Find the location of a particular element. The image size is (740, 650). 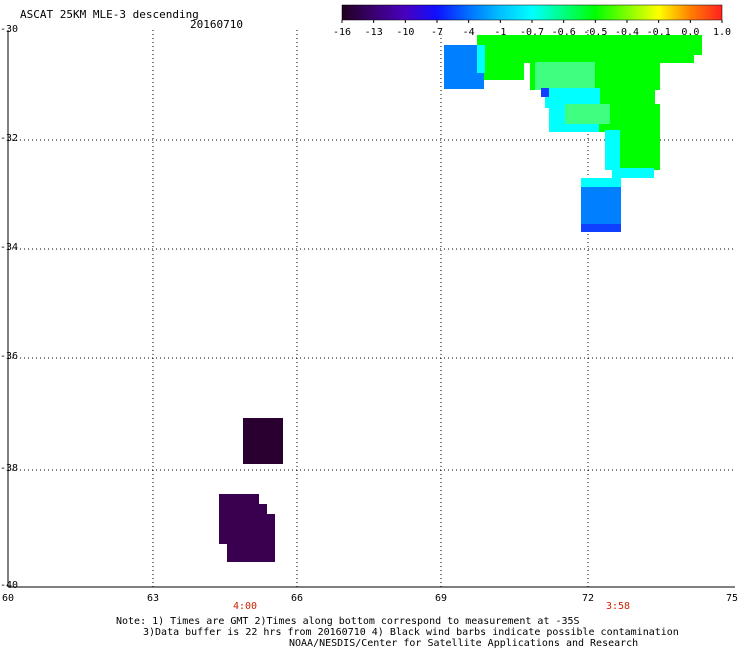

colorbar-gradient is located at coordinates (532, 12).